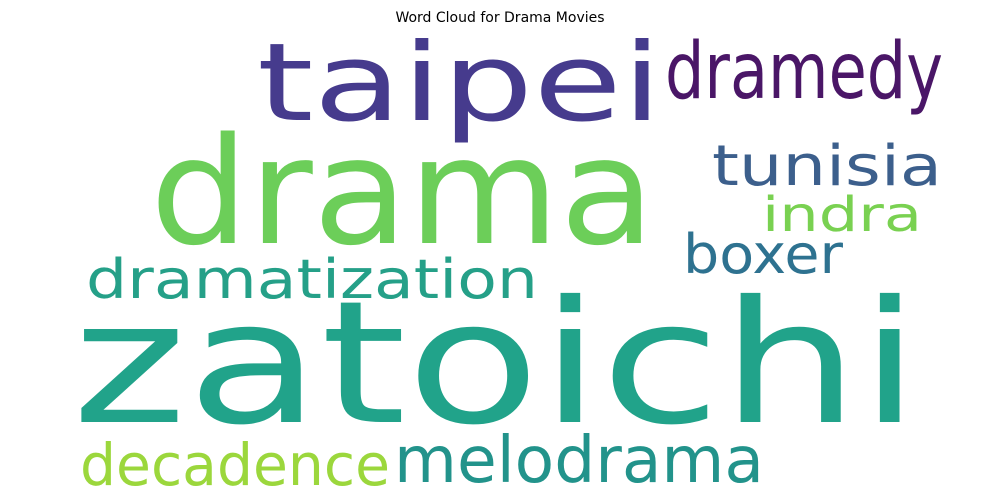 This screenshot has height=500, width=1000. I want to click on word-decadence: decadence, so click(235, 465).